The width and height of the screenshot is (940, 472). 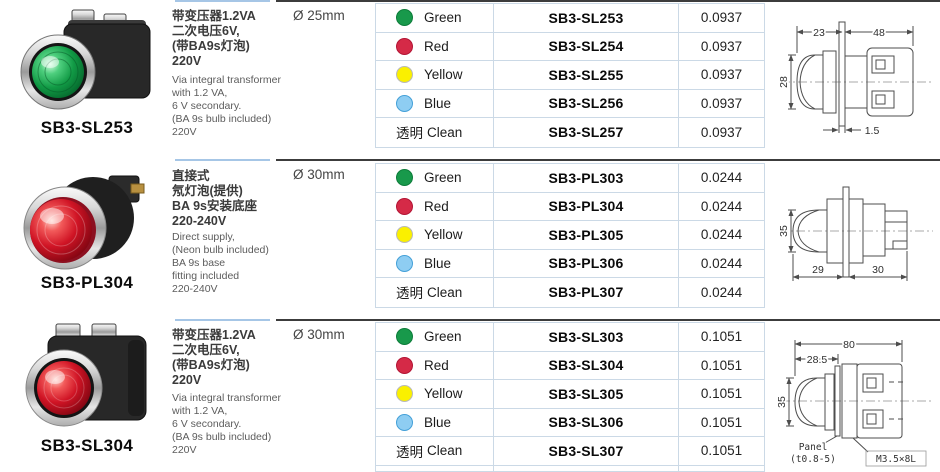 What do you see at coordinates (586, 178) in the screenshot?
I see `model-cell: SB3-PL303` at bounding box center [586, 178].